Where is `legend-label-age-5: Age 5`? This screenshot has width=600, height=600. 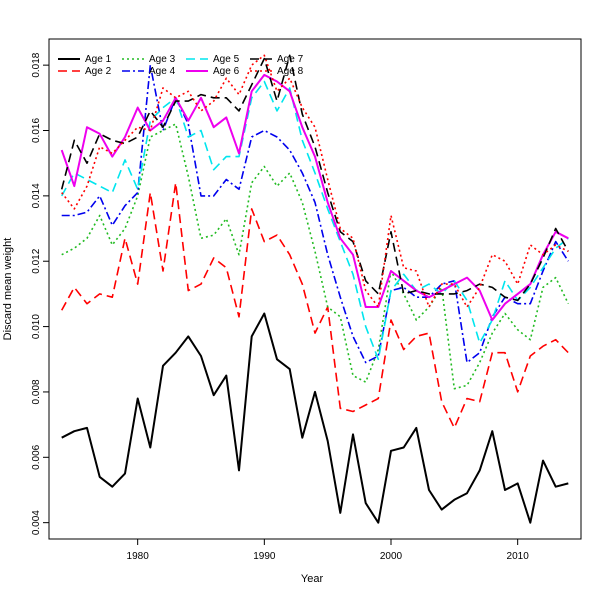
legend-label-age-5: Age 5 is located at coordinates (226, 59).